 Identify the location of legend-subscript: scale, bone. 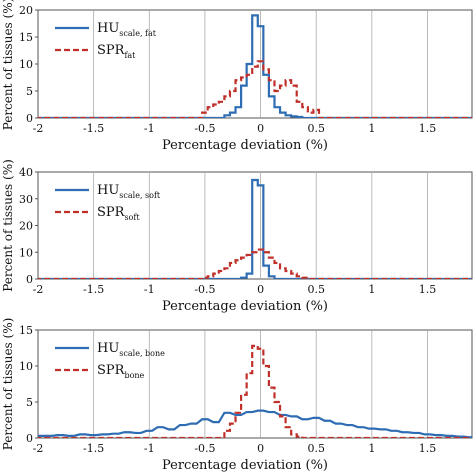
(142, 353).